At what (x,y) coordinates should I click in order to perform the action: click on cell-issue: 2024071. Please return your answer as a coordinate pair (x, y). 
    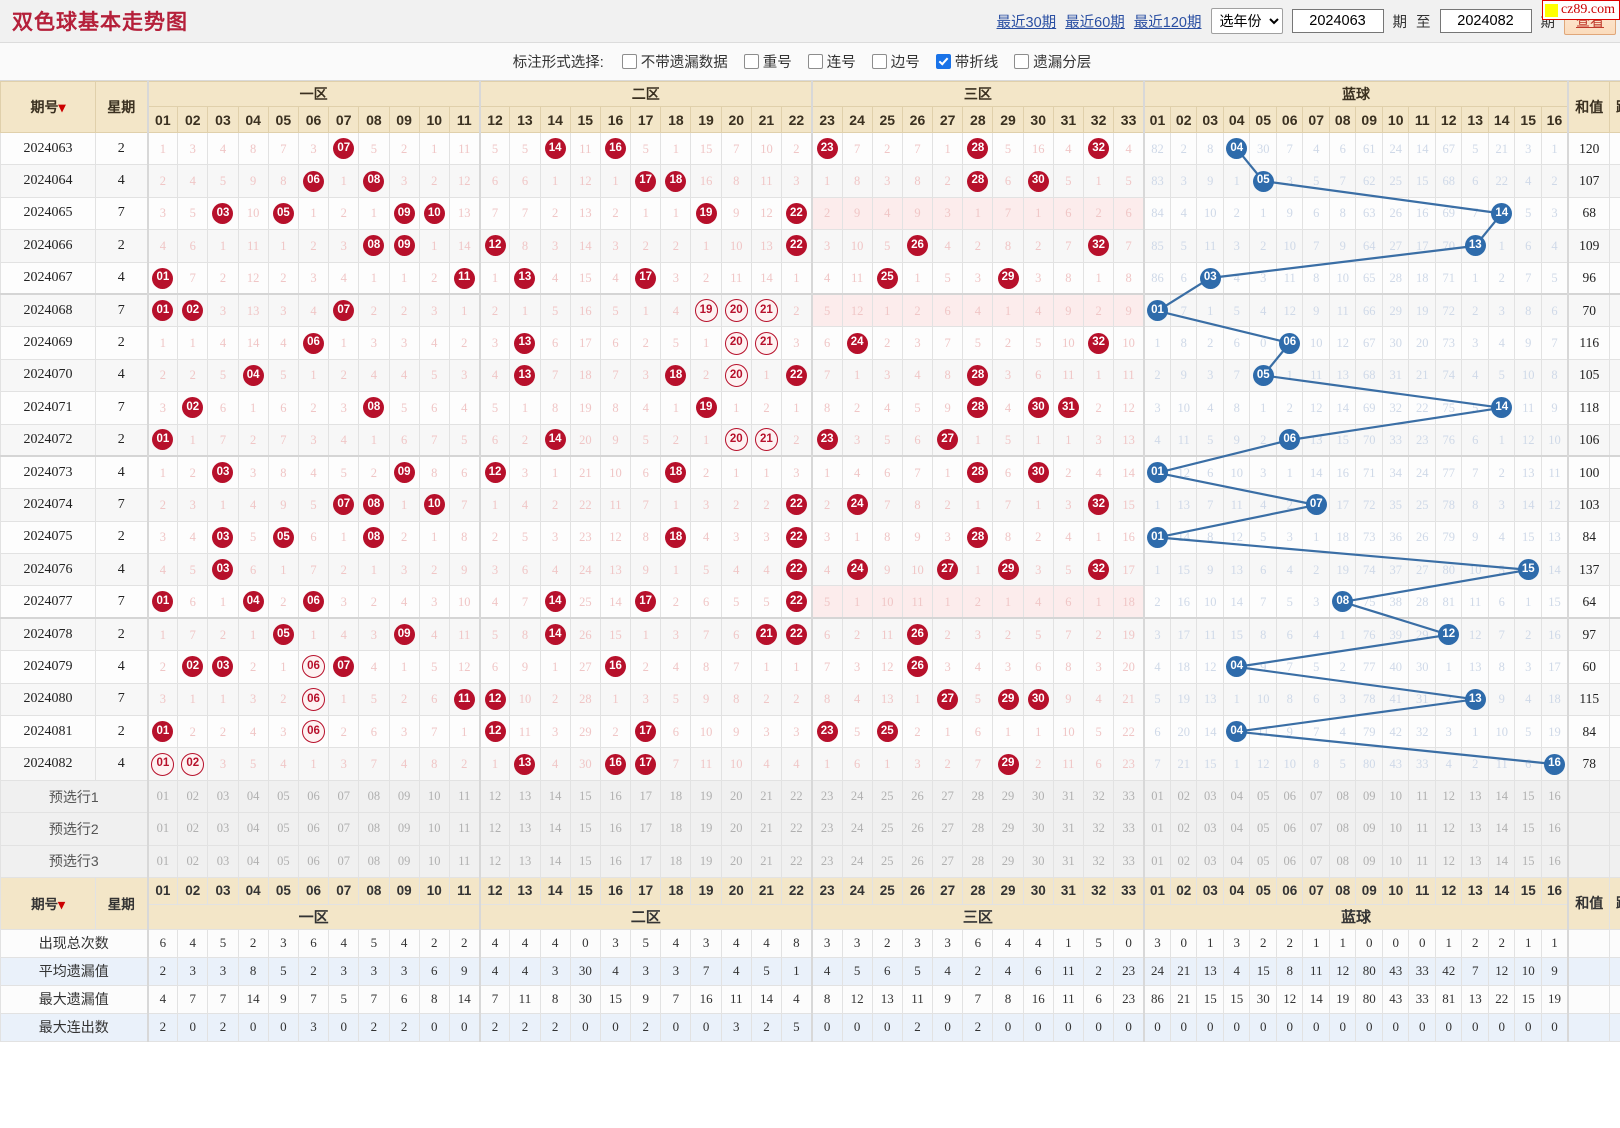
    Looking at the image, I should click on (48, 408).